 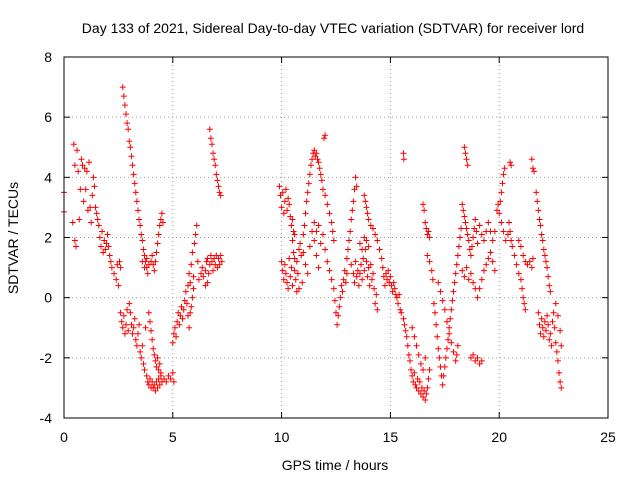 I want to click on x-tick-label: 10, so click(x=282, y=437).